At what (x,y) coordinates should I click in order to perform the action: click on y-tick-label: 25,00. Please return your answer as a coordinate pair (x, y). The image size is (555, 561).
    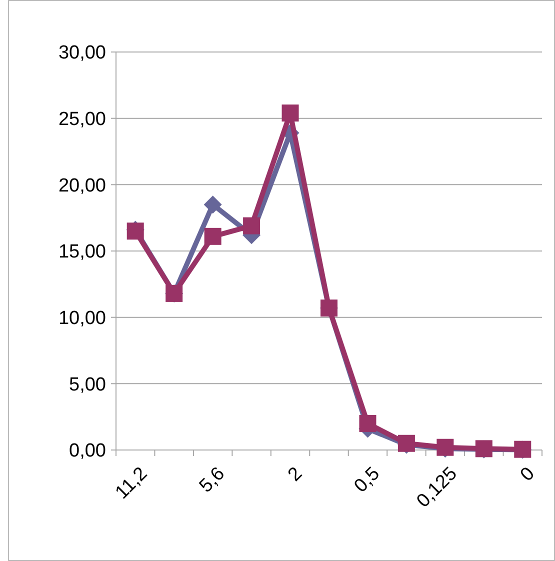
    Looking at the image, I should click on (82, 119).